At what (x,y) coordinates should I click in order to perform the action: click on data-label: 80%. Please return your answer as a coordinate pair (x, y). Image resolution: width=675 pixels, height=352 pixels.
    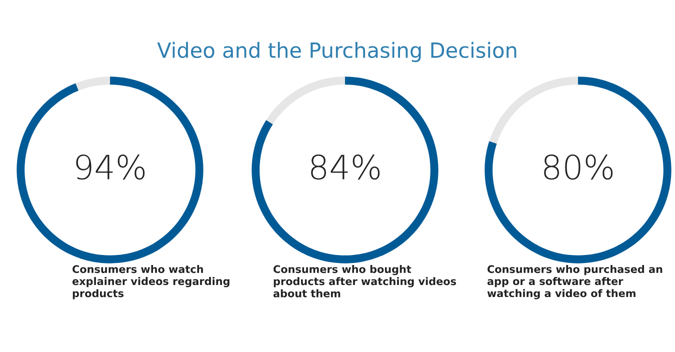
    Looking at the image, I should click on (578, 167).